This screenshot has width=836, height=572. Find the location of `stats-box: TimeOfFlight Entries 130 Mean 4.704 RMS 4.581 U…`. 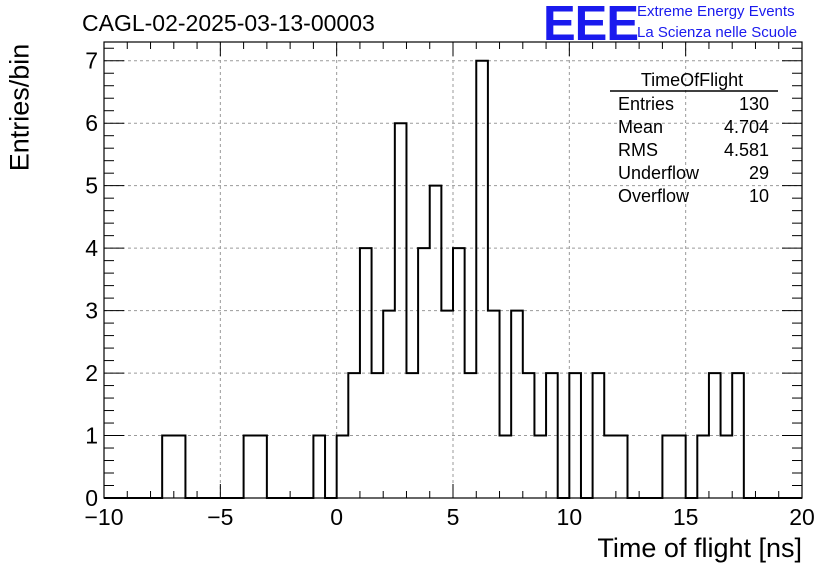

stats-box: TimeOfFlight Entries 130 Mean 4.704 RMS 4.581 U… is located at coordinates (694, 138).